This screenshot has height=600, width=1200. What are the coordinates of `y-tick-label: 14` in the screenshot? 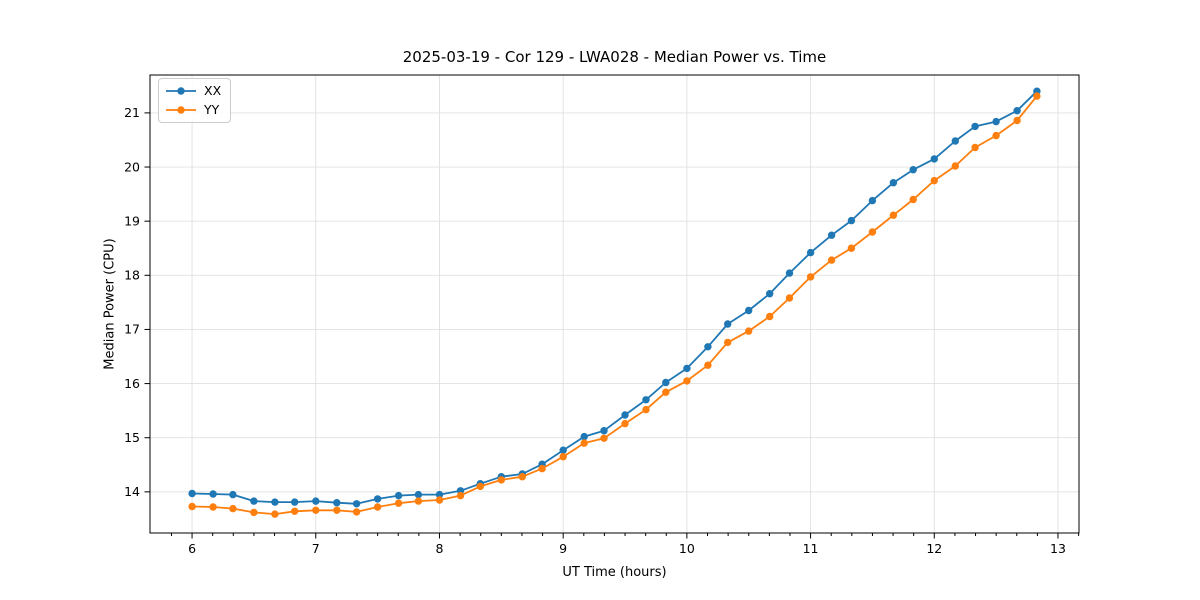 It's located at (132, 491).